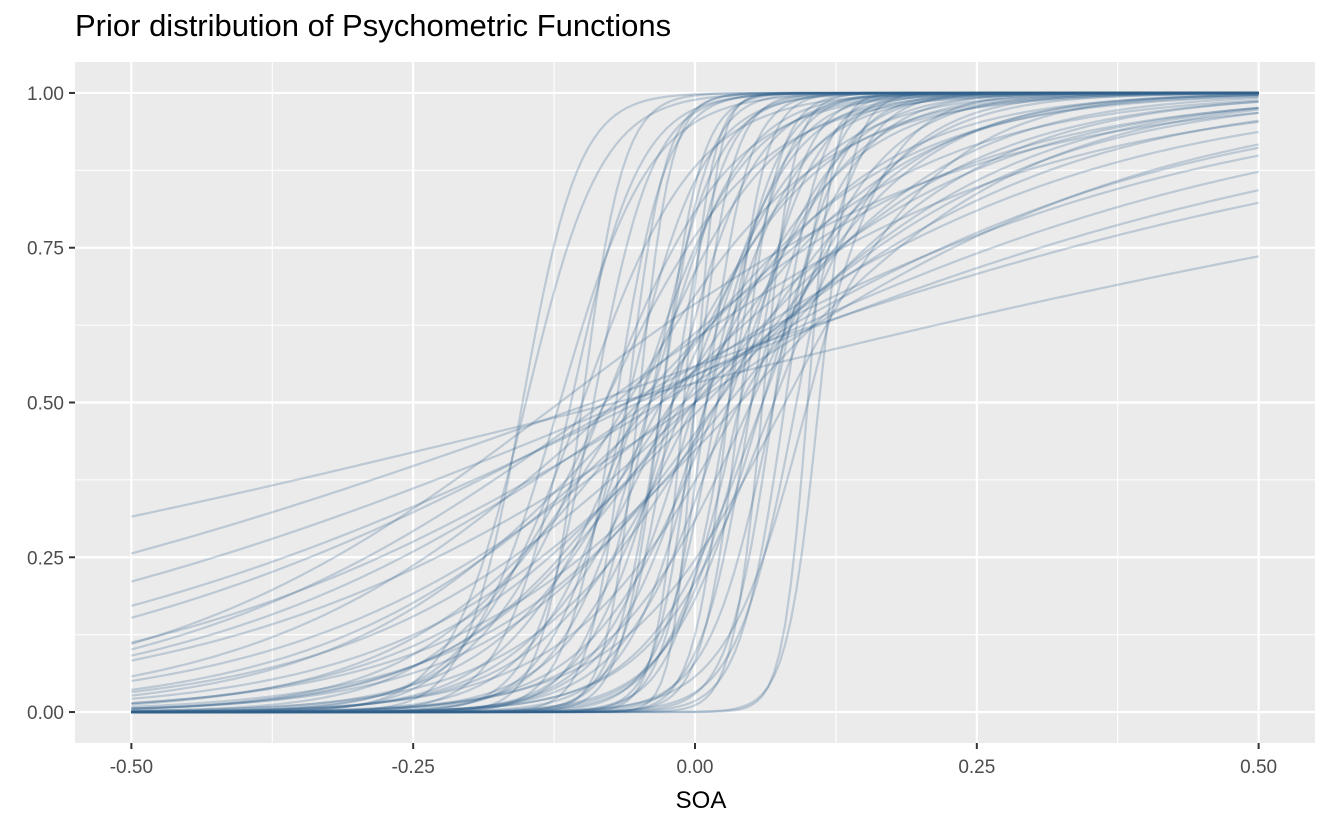 This screenshot has height=830, width=1344. I want to click on y-tick-label: 0.50, so click(45, 404).